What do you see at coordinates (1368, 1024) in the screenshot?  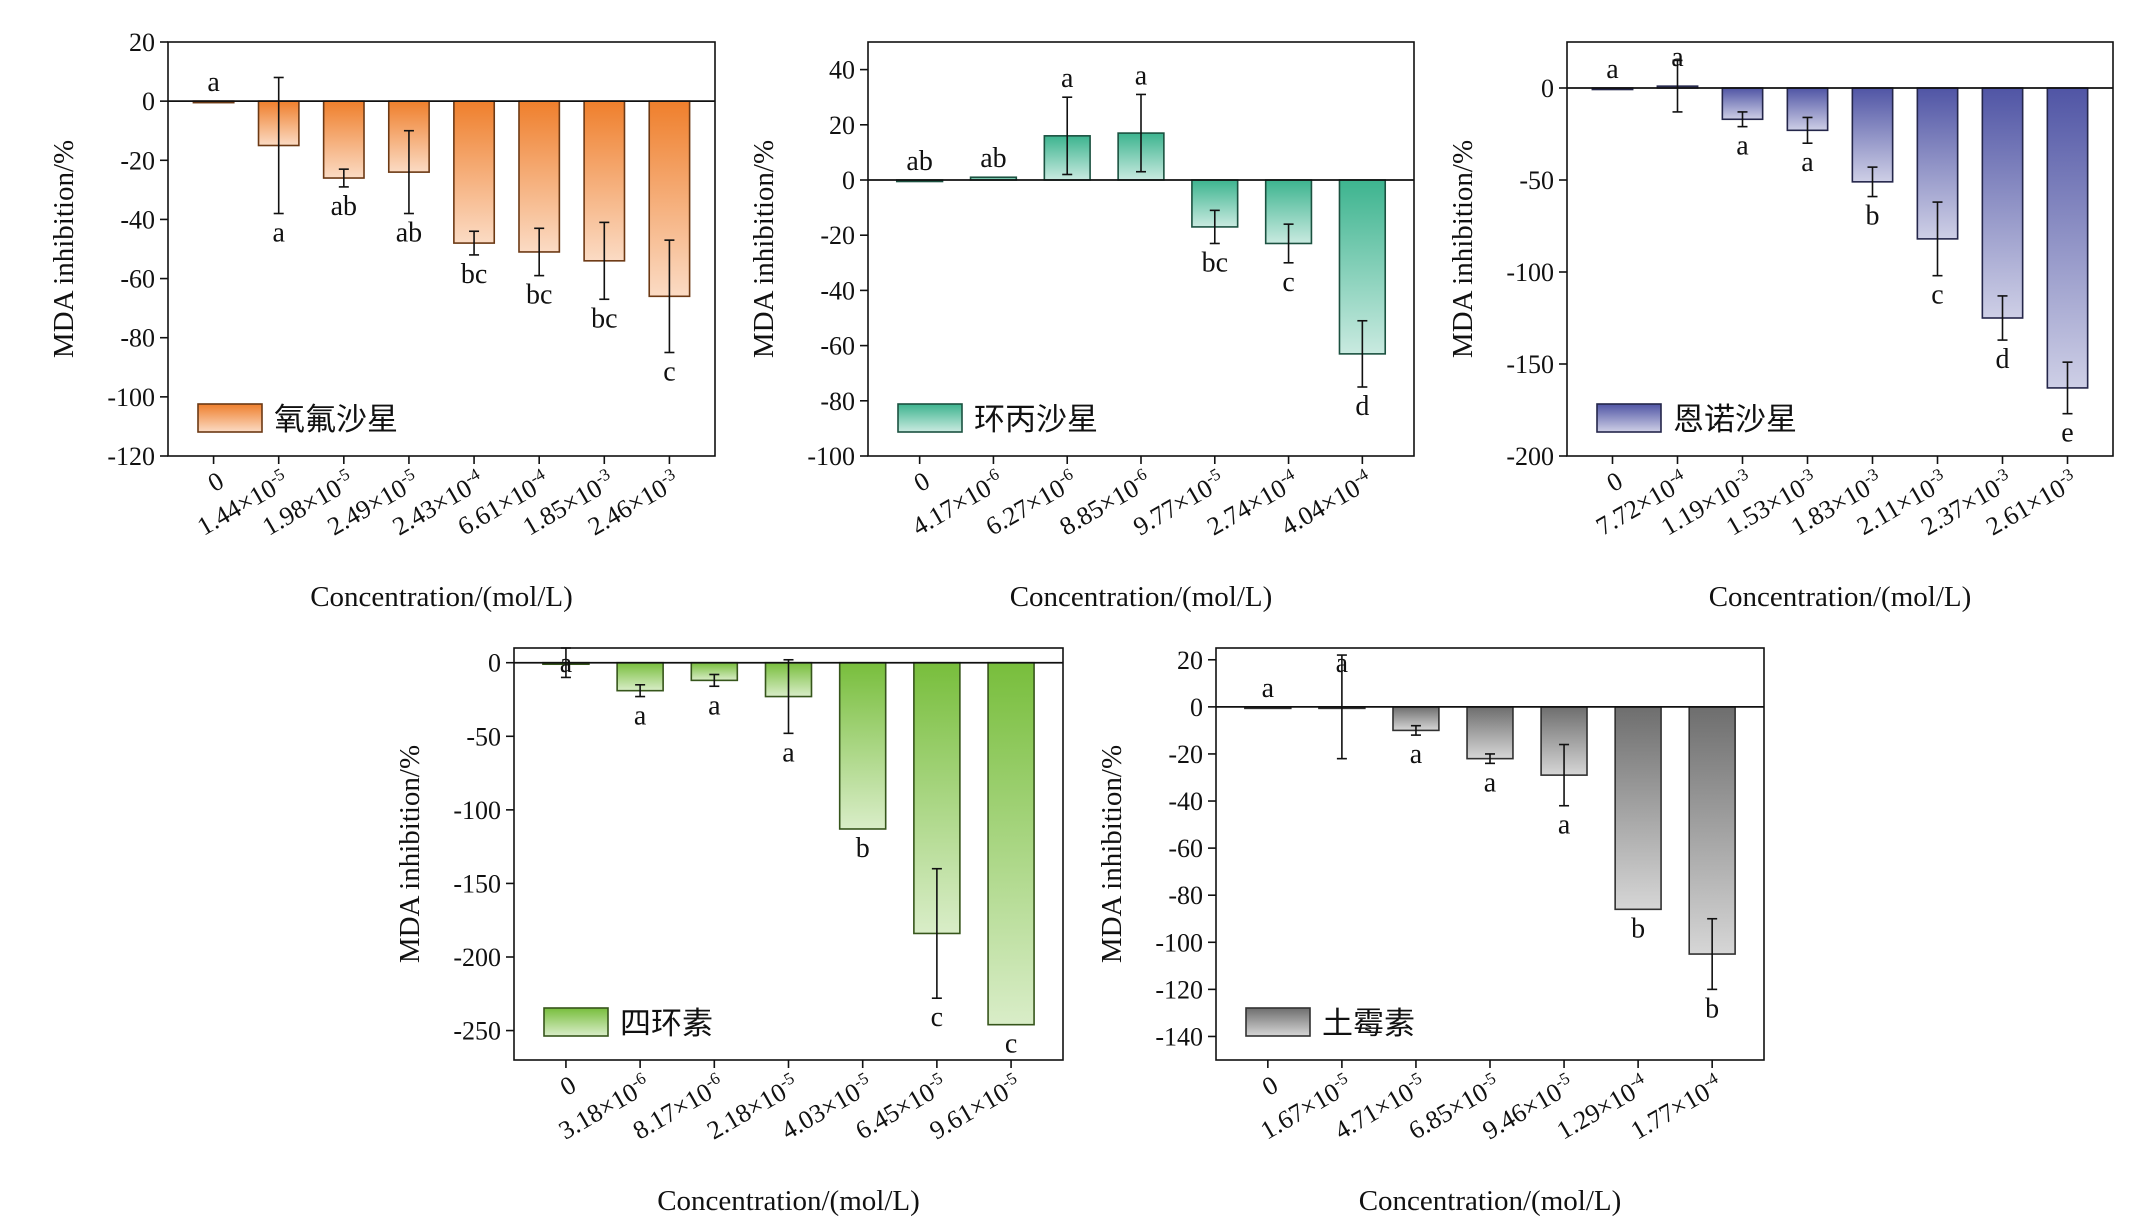 I see `legend-label: 土霉素` at bounding box center [1368, 1024].